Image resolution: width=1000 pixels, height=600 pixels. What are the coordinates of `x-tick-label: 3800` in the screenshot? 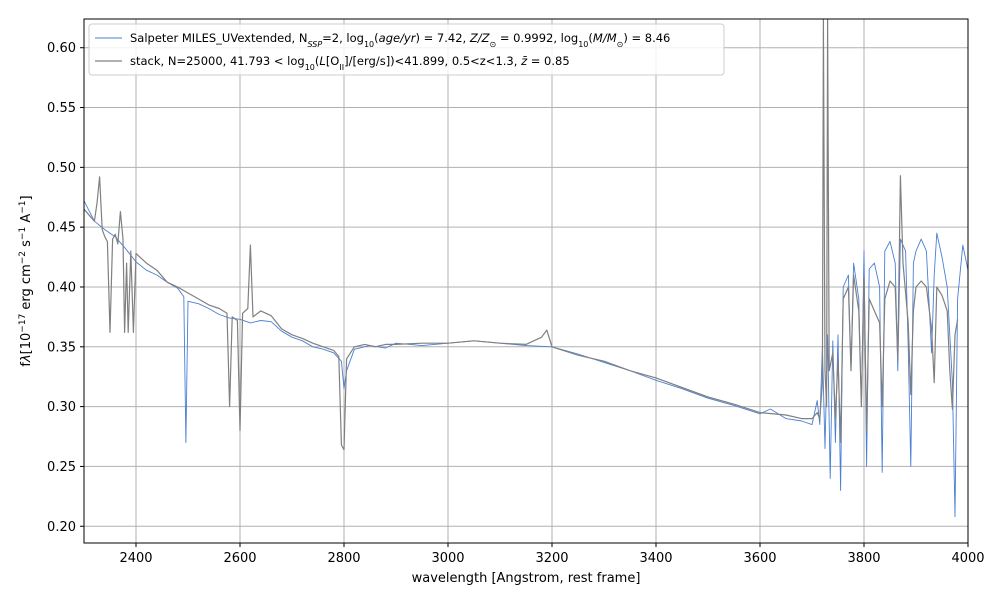 It's located at (863, 558).